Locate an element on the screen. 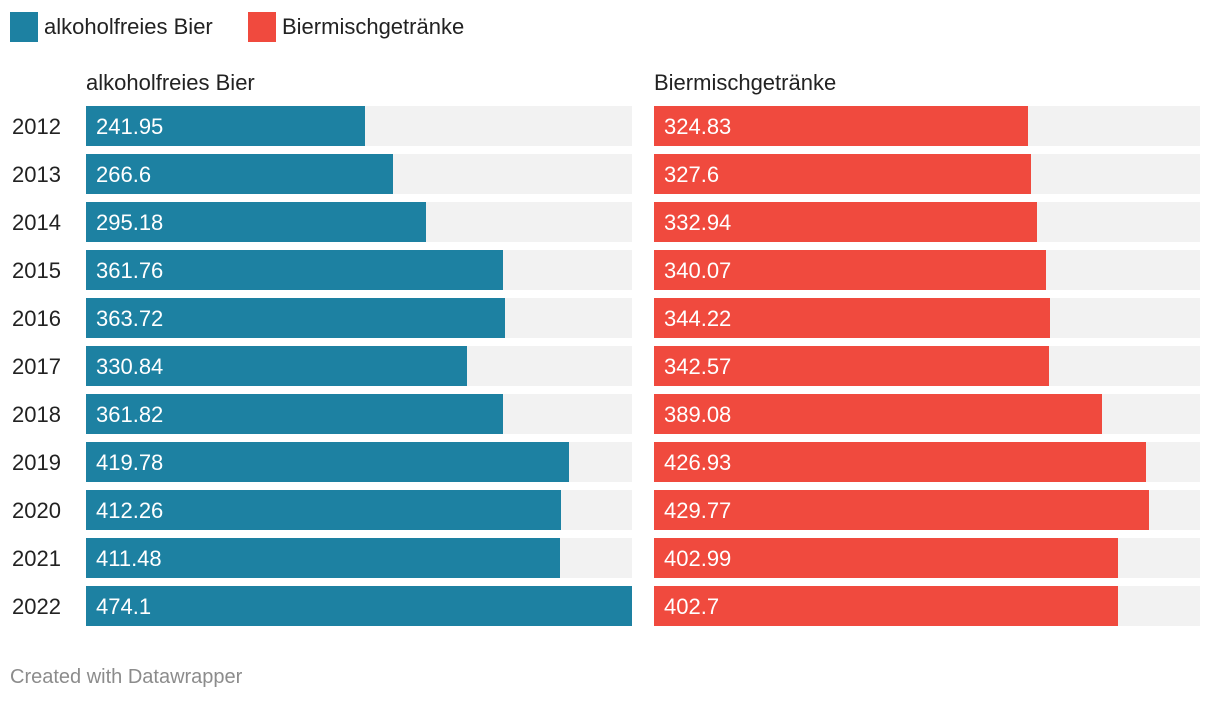 The height and width of the screenshot is (704, 1220). category-label: 2018 is located at coordinates (36, 414).